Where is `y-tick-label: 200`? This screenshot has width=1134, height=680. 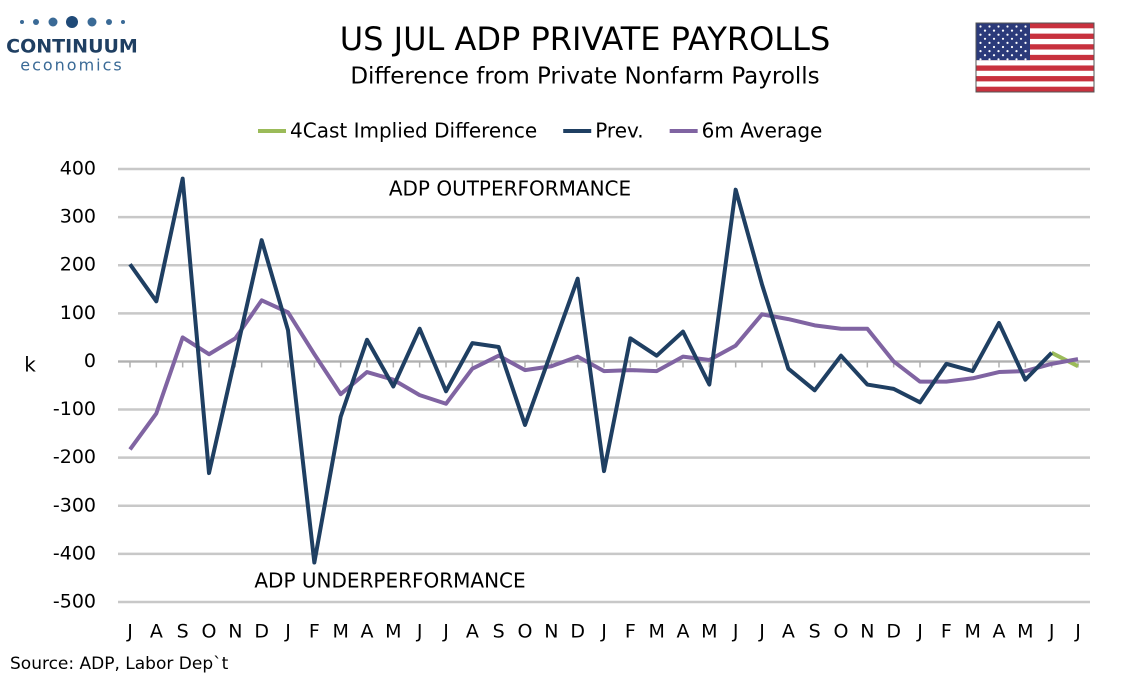
y-tick-label: 200 is located at coordinates (78, 265).